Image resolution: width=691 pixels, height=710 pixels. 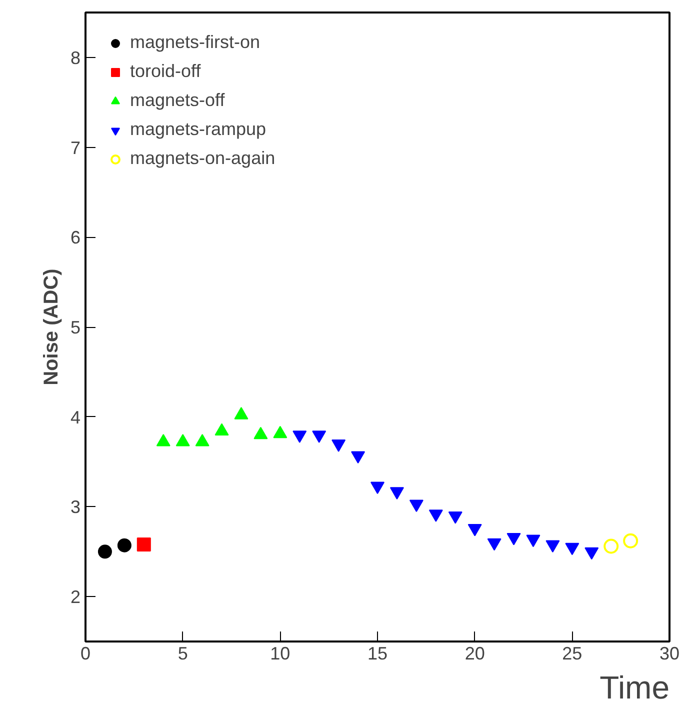 I want to click on y-tick-label: 6, so click(x=75, y=238).